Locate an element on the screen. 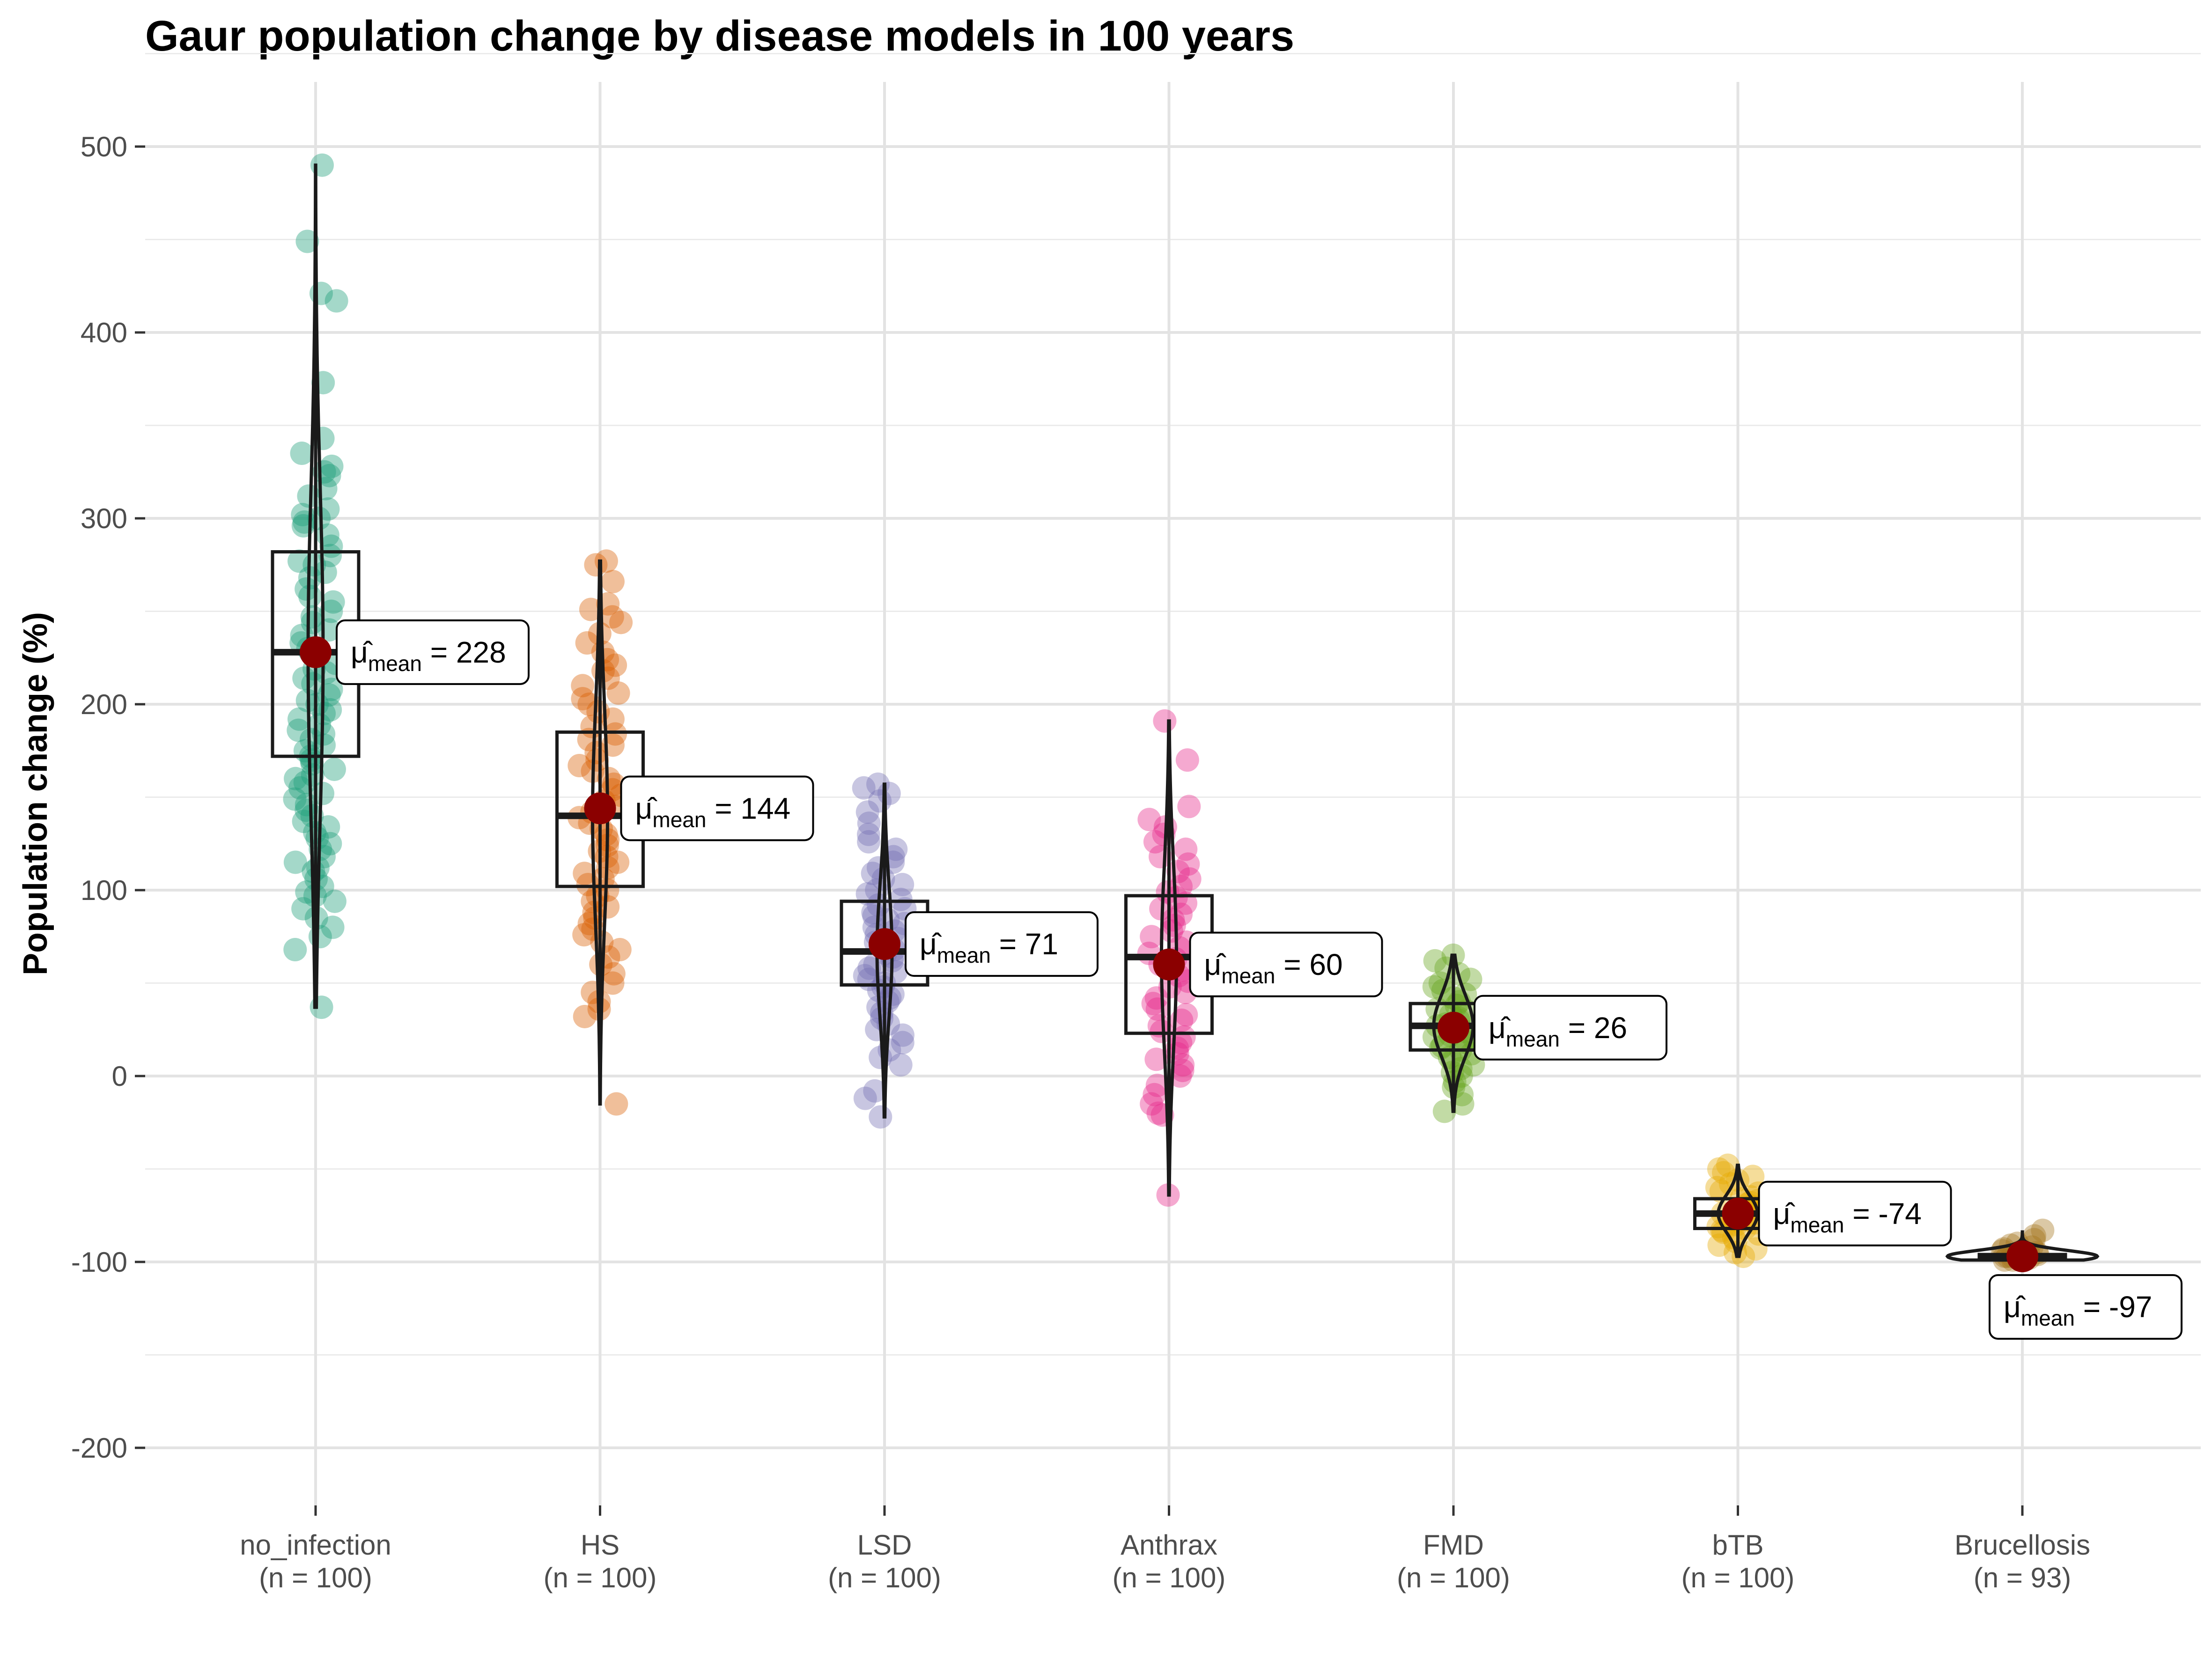 The image size is (2212, 1659). x-tick-label: FMD is located at coordinates (1453, 1545).